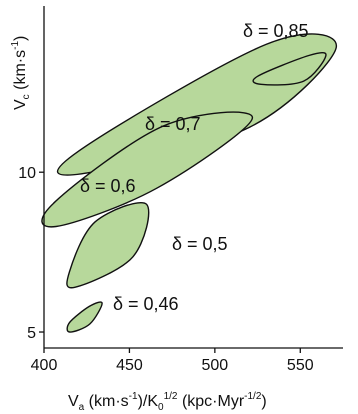  What do you see at coordinates (167, 402) in the screenshot?
I see `x-axis-label: Va (km·s-1)/K01/2 (kpc·Myr-1/2)` at bounding box center [167, 402].